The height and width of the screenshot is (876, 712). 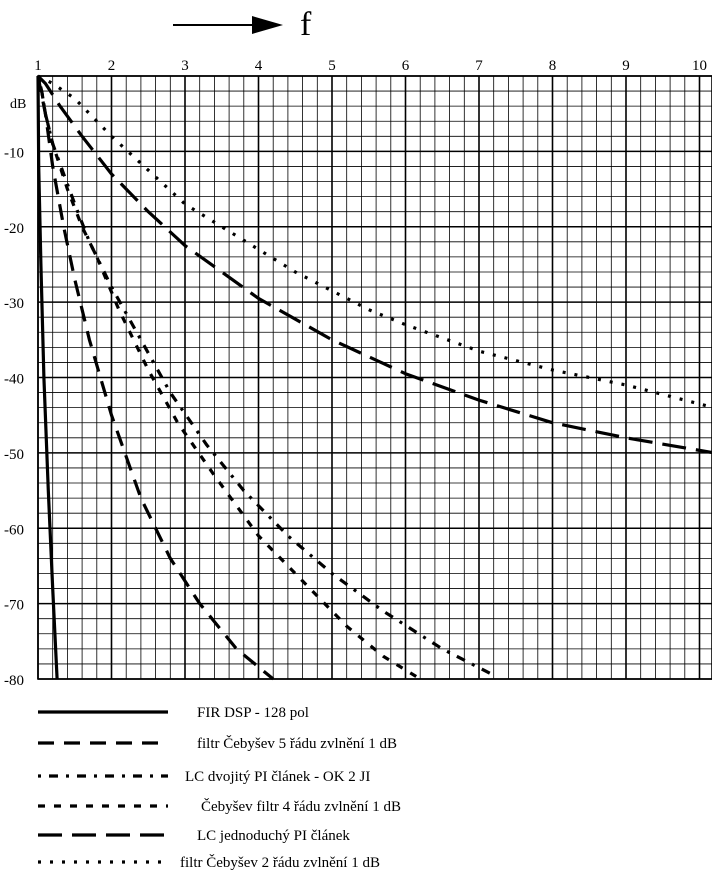 I want to click on y-tick-label: -20, so click(x=14, y=229).